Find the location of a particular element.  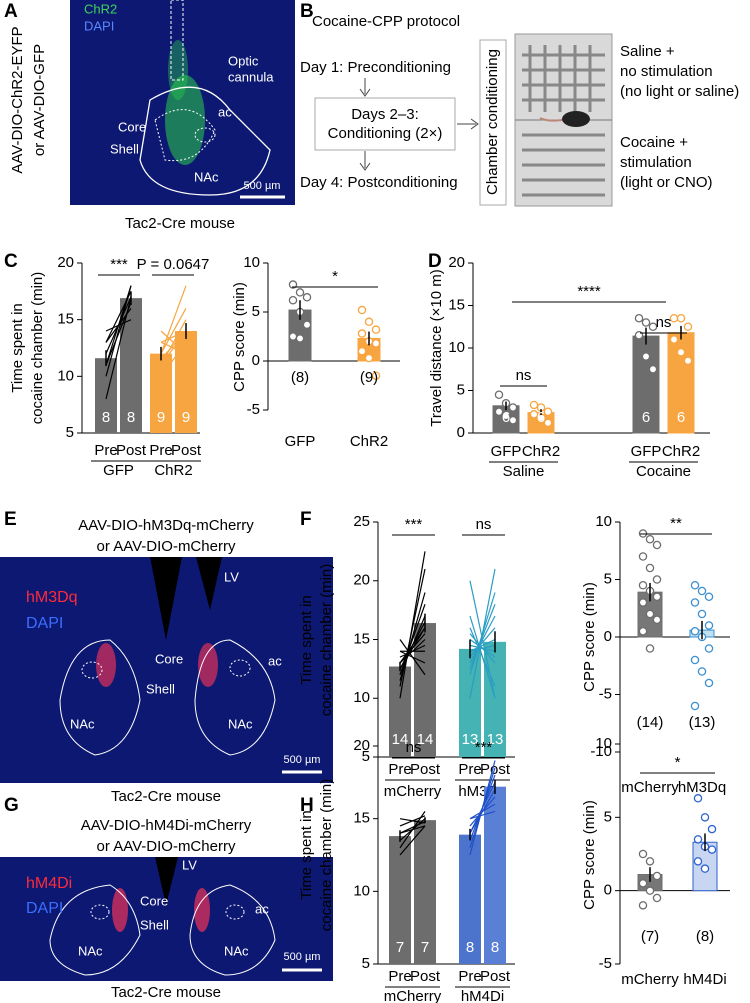

significance-label: * is located at coordinates (678, 762).